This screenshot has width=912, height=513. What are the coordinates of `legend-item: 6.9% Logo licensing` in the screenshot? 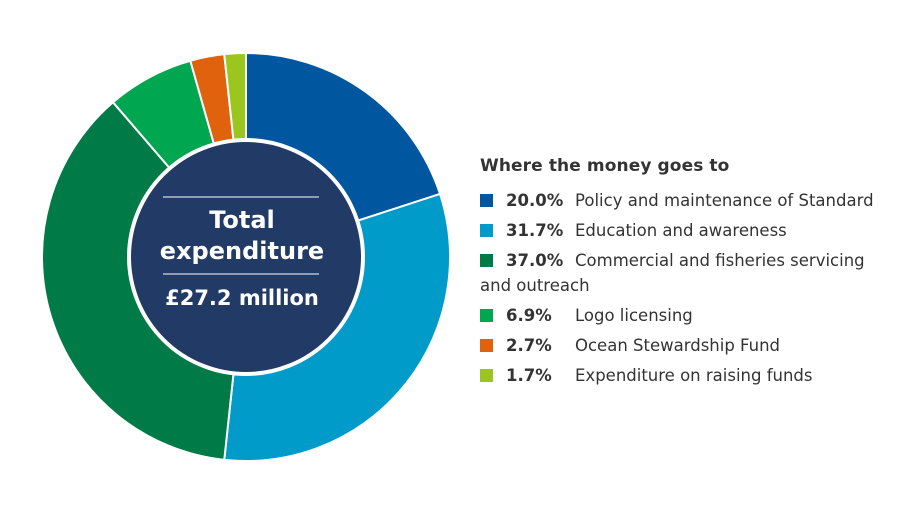 It's located at (690, 315).